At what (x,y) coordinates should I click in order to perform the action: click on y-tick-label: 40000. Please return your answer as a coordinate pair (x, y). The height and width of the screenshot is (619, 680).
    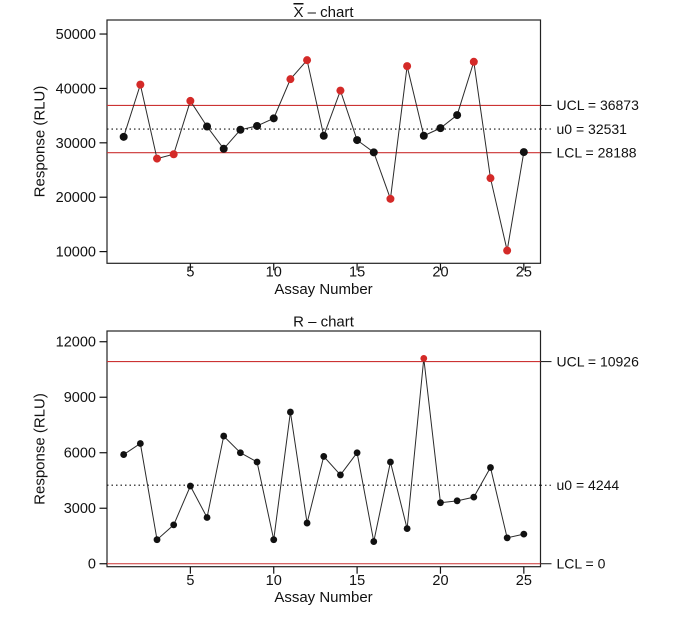
    Looking at the image, I should click on (76, 89).